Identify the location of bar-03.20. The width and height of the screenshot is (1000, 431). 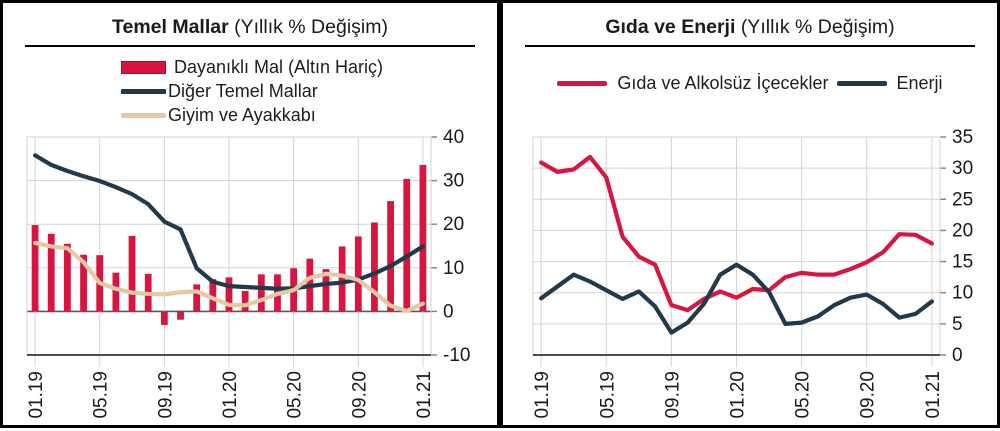
(261, 293).